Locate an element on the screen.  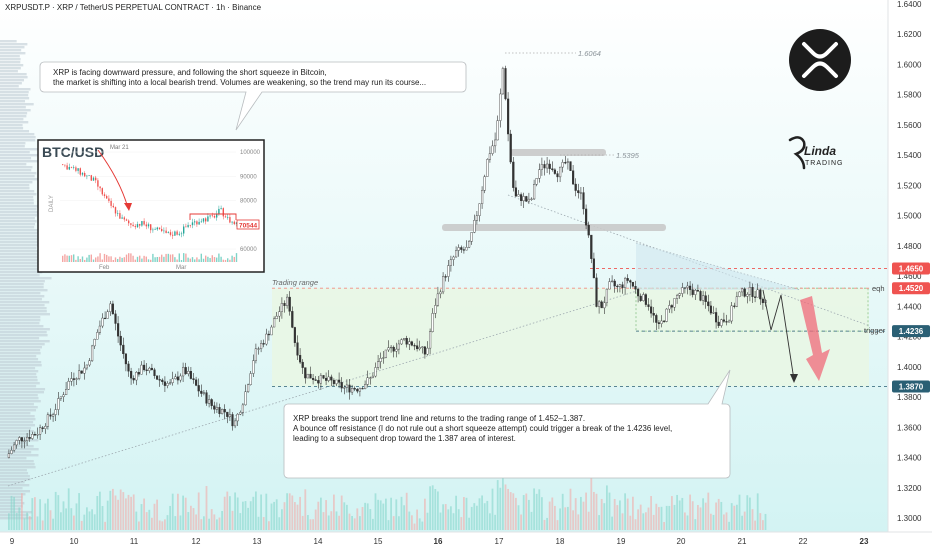
inset-y-tick: 60000 is located at coordinates (248, 250).